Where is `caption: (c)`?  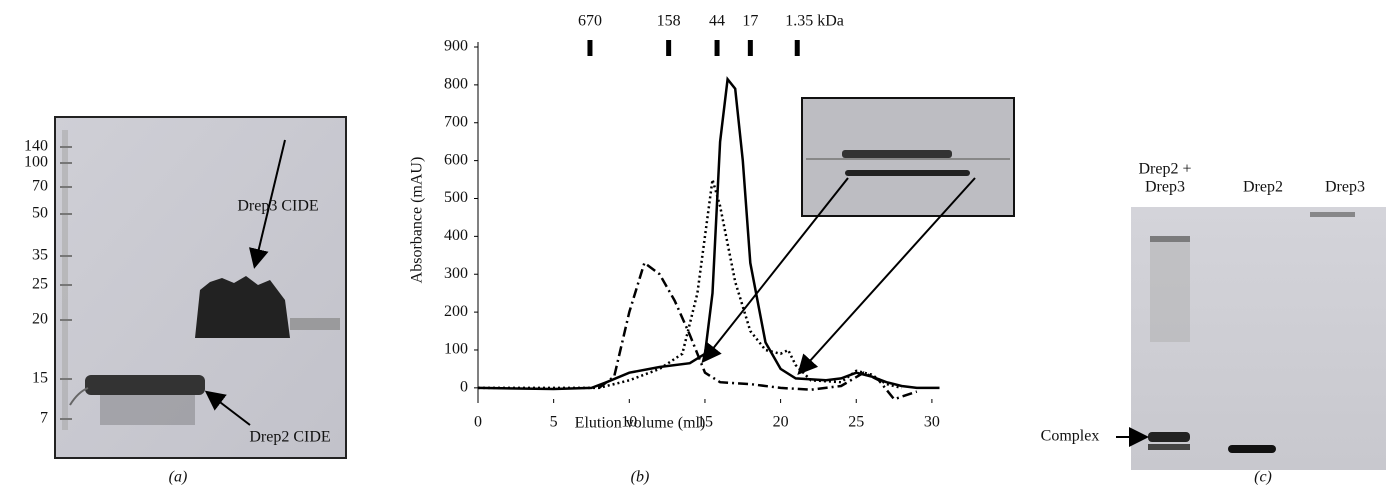
caption: (c) is located at coordinates (1263, 477).